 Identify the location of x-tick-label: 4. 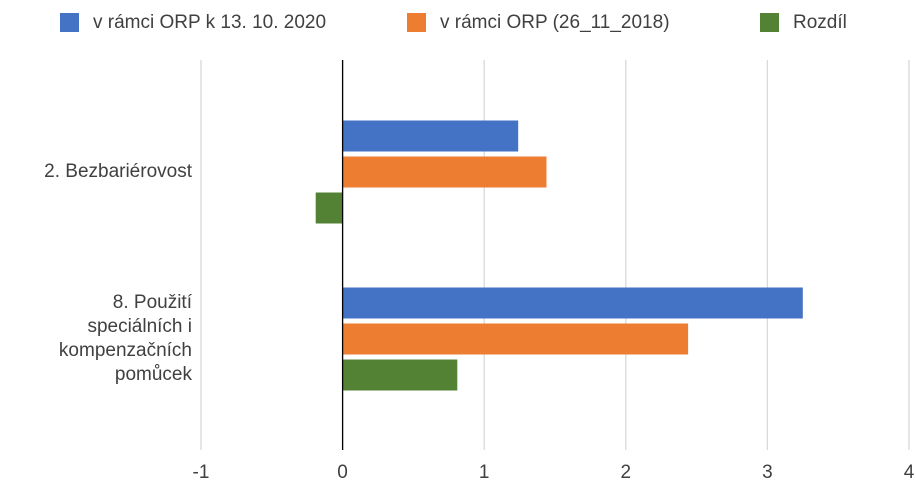
(909, 472).